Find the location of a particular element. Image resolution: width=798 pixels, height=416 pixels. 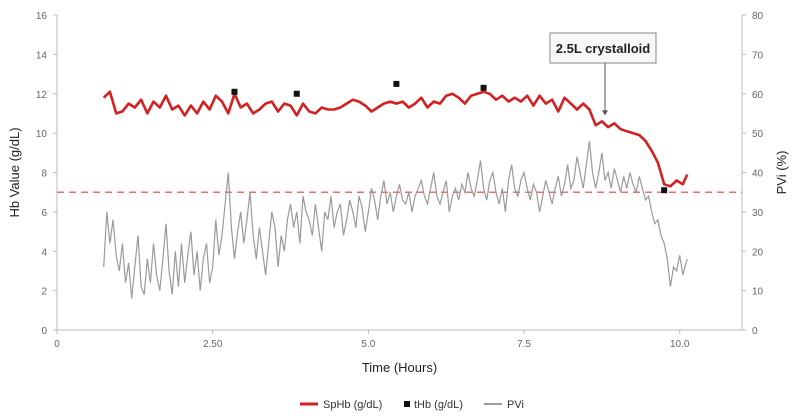

y-right-tick-label: 20 is located at coordinates (758, 252).